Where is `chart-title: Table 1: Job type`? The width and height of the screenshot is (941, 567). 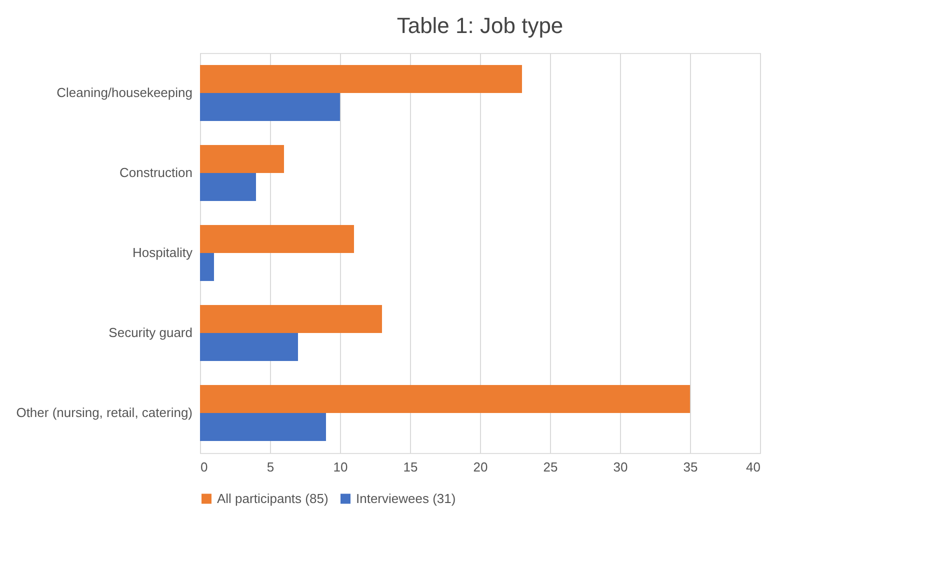 chart-title: Table 1: Job type is located at coordinates (480, 25).